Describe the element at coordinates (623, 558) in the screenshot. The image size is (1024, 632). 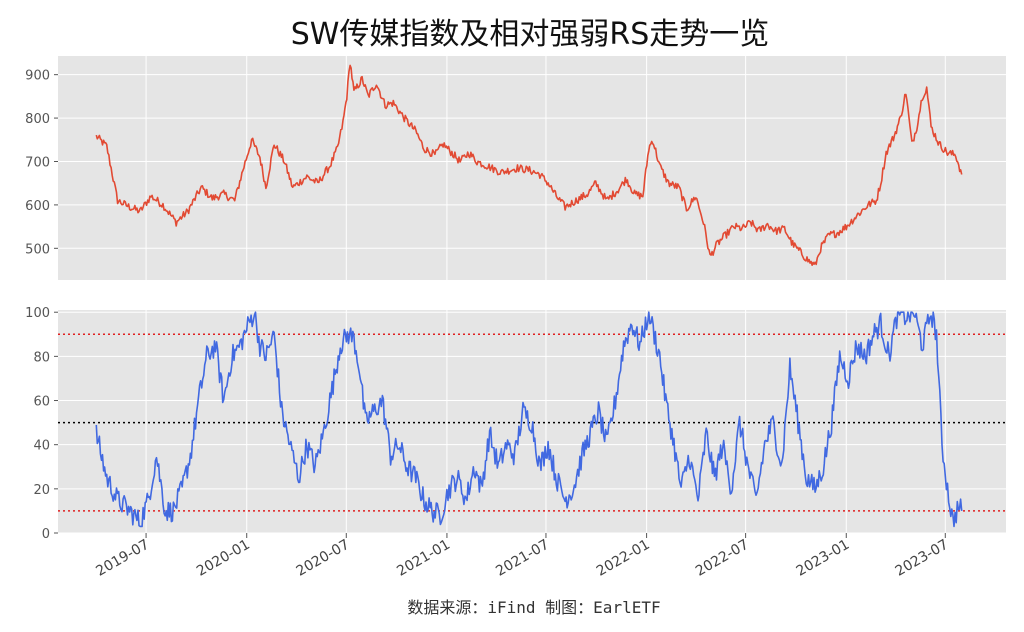
I see `xtick-label: 2022-01` at that location.